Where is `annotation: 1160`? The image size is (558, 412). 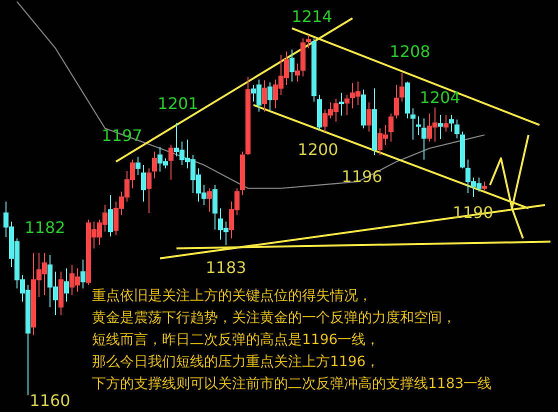 annotation: 1160 is located at coordinates (50, 400).